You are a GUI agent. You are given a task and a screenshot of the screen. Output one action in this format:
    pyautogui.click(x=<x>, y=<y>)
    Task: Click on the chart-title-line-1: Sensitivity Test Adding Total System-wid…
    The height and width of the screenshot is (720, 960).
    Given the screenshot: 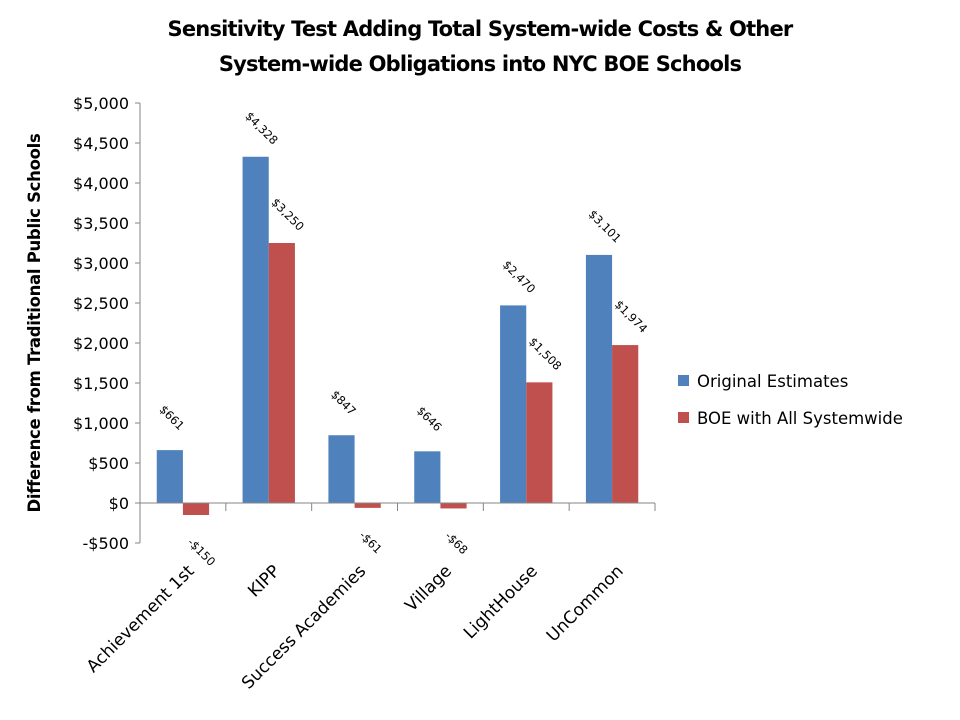 What is the action you would take?
    pyautogui.click(x=481, y=29)
    